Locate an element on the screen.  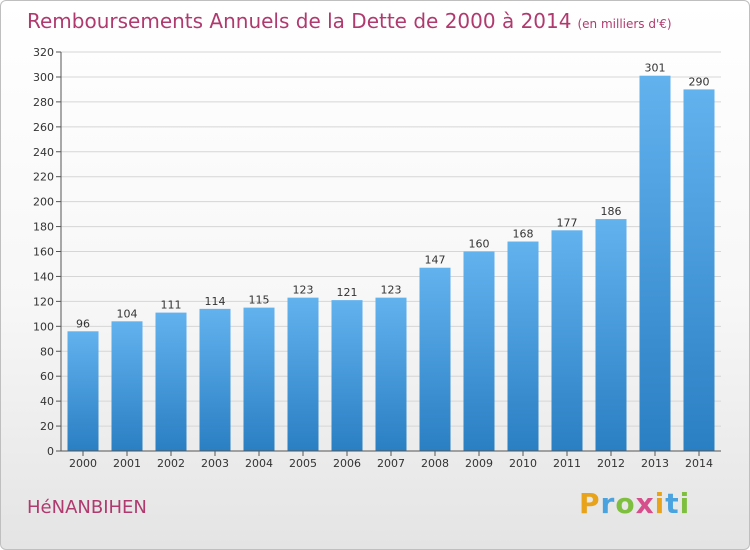
logo-letter: x is located at coordinates (645, 503).